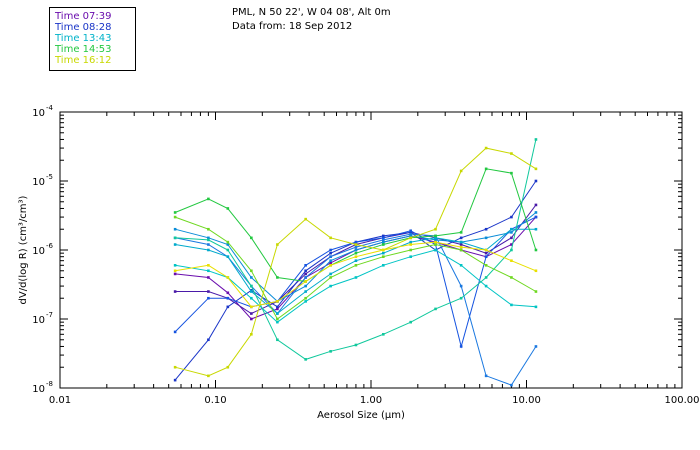 Image resolution: width=700 pixels, height=450 pixels. I want to click on y-tick-label-exponent: -5, so click(49, 177).